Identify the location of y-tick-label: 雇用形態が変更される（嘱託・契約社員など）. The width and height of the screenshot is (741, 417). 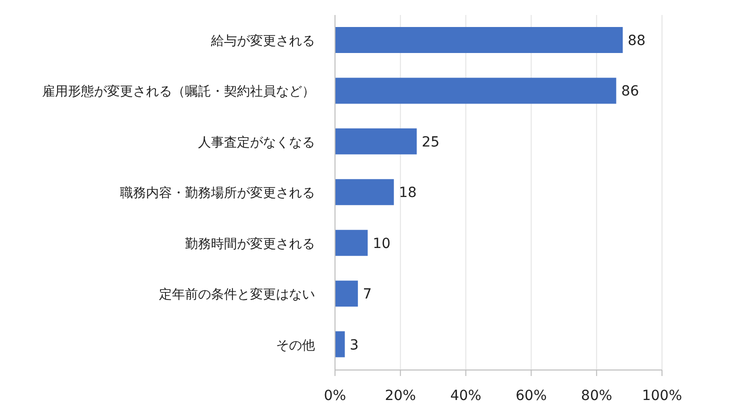
(178, 92).